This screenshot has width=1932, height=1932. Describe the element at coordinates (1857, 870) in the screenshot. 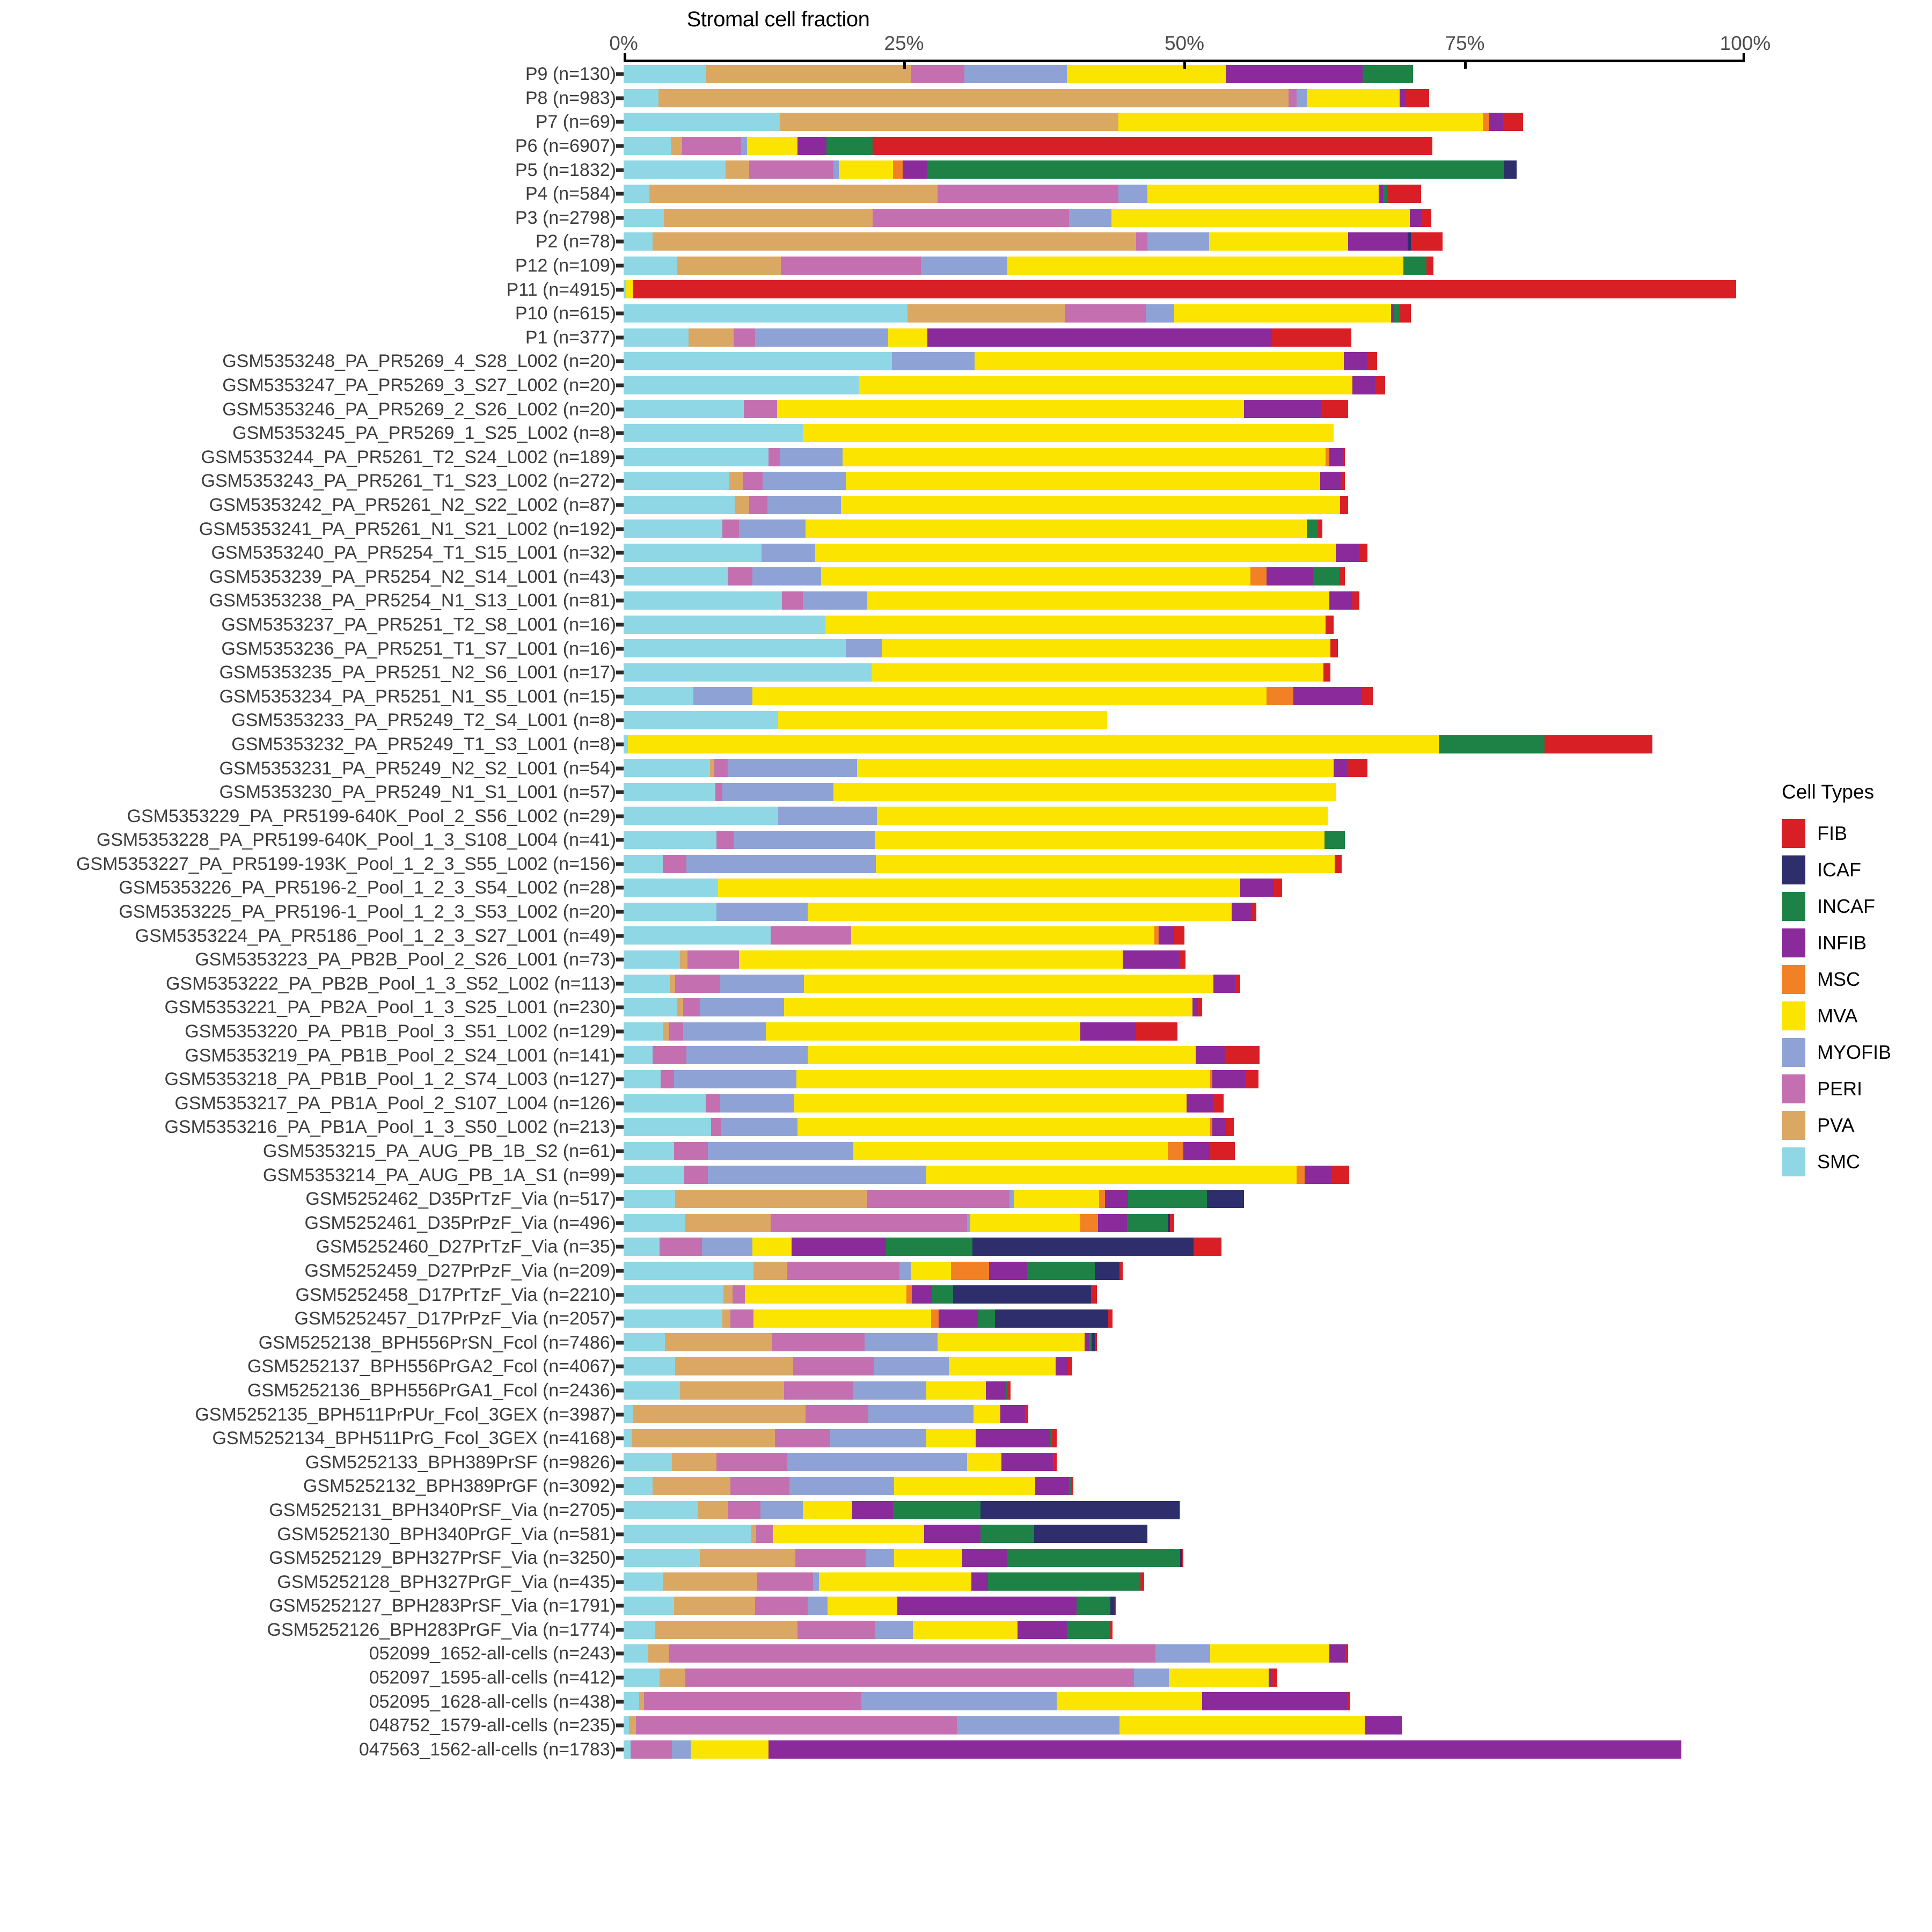

I see `legend-item-icaf: ICAF` at that location.